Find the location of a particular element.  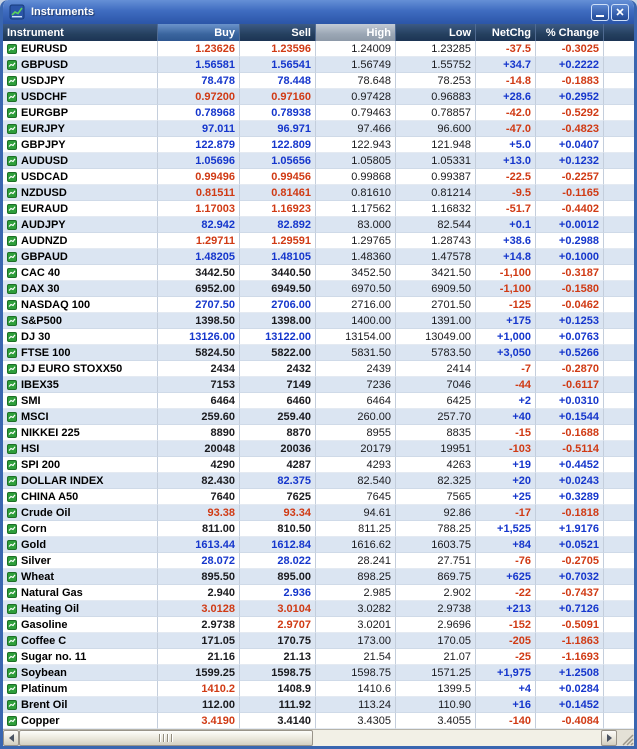

buy-cell: 1.17003 is located at coordinates (199, 209).